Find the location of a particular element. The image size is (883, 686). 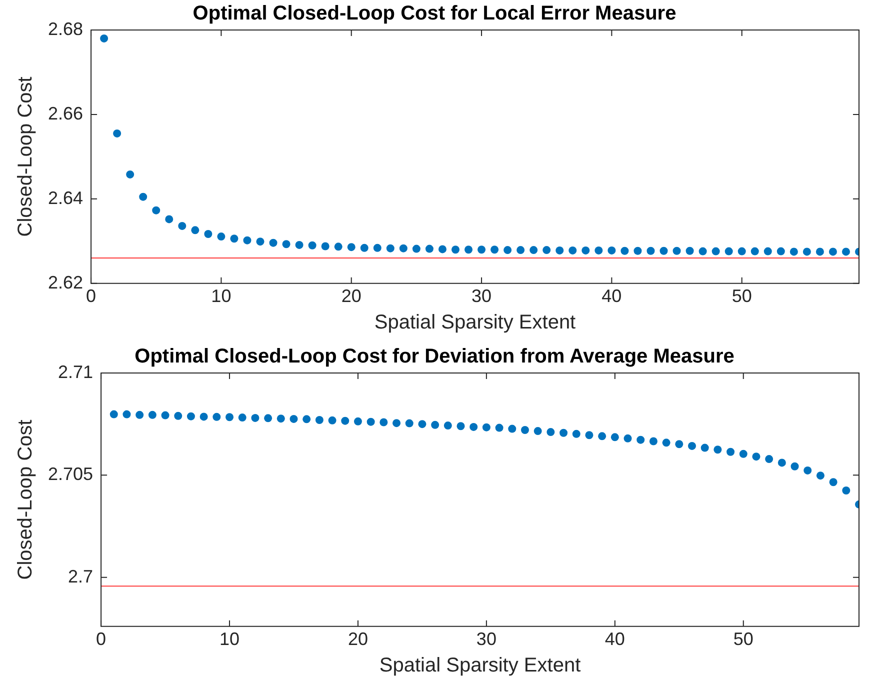

y-tick-label: 2.705 is located at coordinates (71, 474).